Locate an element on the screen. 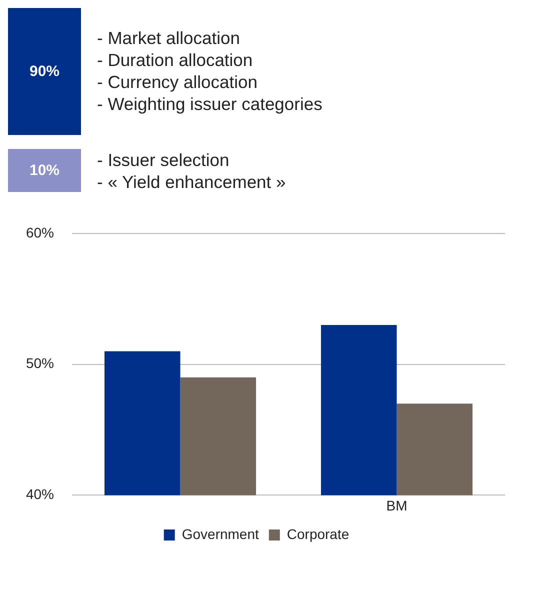 This screenshot has width=533, height=595. y-tick-label: 60% is located at coordinates (40, 232).